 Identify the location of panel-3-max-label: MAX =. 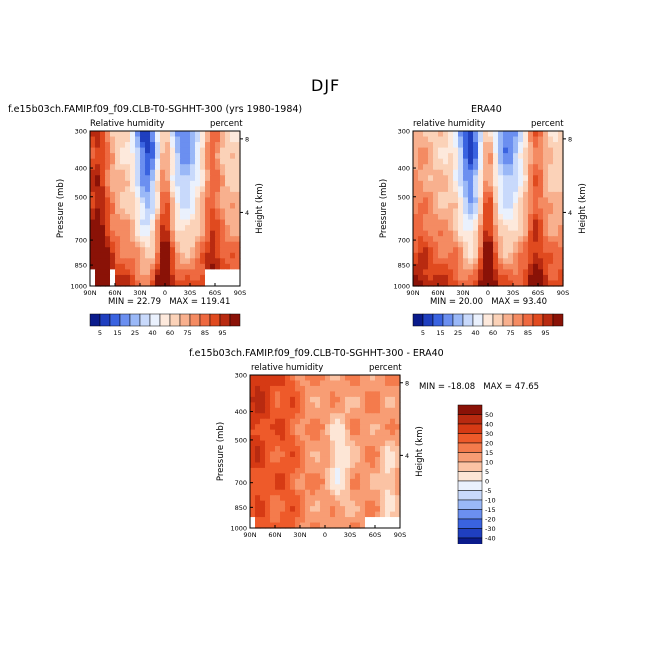
(499, 387).